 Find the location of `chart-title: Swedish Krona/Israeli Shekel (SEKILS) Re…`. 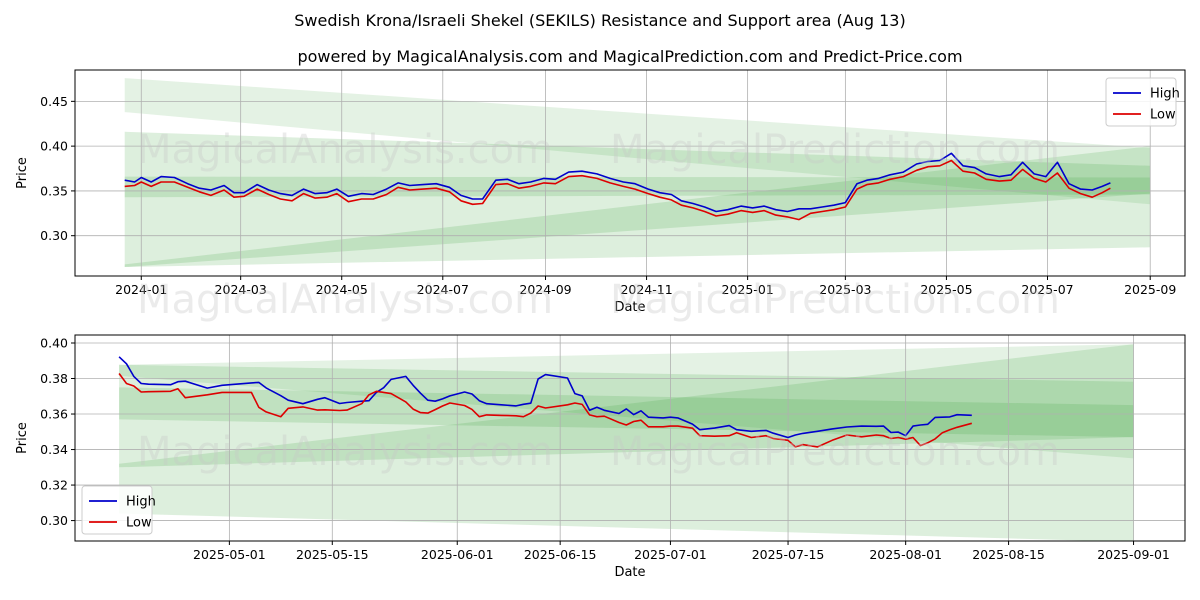

chart-title: Swedish Krona/Israeli Shekel (SEKILS) Re… is located at coordinates (599, 20).